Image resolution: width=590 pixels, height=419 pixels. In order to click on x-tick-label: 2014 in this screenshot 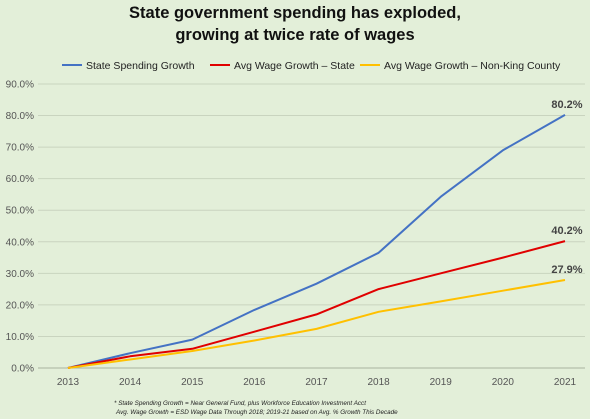, I will do `click(130, 382)`.